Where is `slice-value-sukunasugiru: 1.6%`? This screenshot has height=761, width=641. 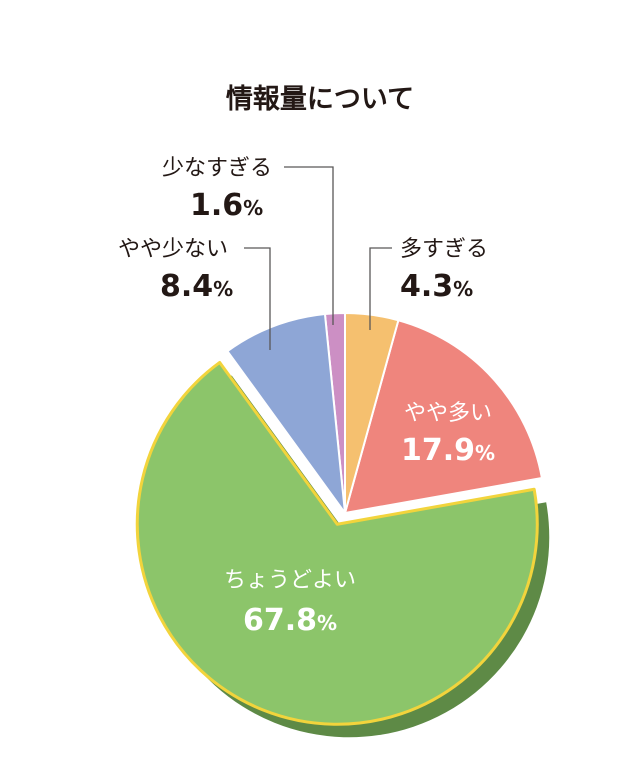
slice-value-sukunasugiru: 1.6% is located at coordinates (226, 205).